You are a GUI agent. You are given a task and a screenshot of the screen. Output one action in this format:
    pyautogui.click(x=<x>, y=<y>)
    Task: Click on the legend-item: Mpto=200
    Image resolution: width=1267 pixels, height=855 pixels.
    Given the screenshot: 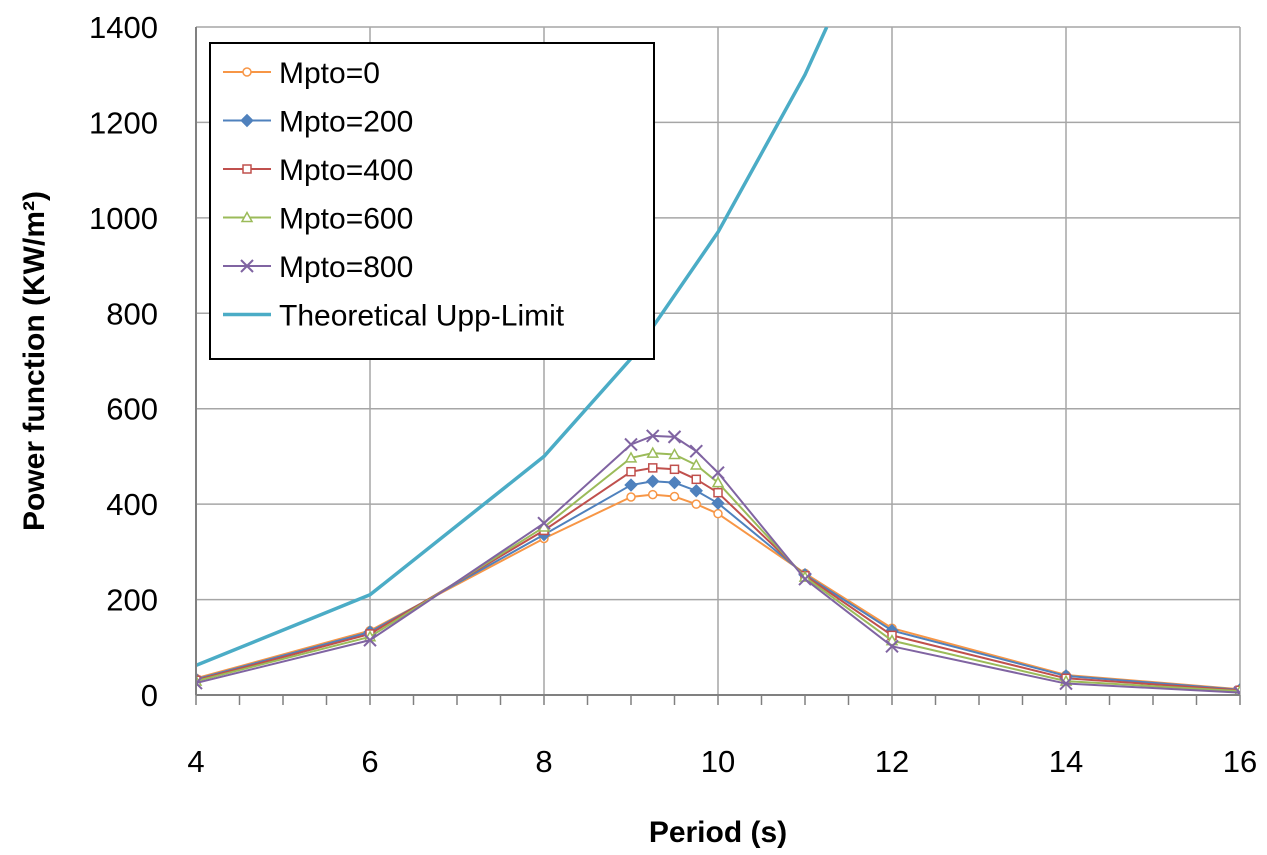 What is the action you would take?
    pyautogui.click(x=318, y=122)
    